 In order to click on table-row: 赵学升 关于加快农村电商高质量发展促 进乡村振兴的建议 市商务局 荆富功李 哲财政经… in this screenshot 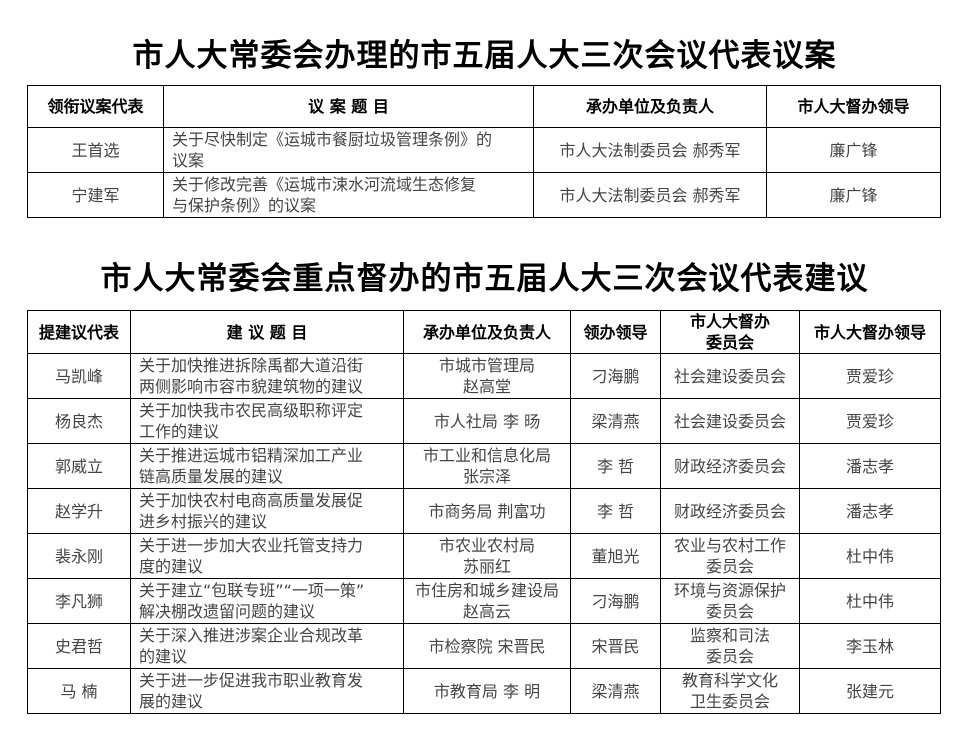, I will do `click(484, 511)`.